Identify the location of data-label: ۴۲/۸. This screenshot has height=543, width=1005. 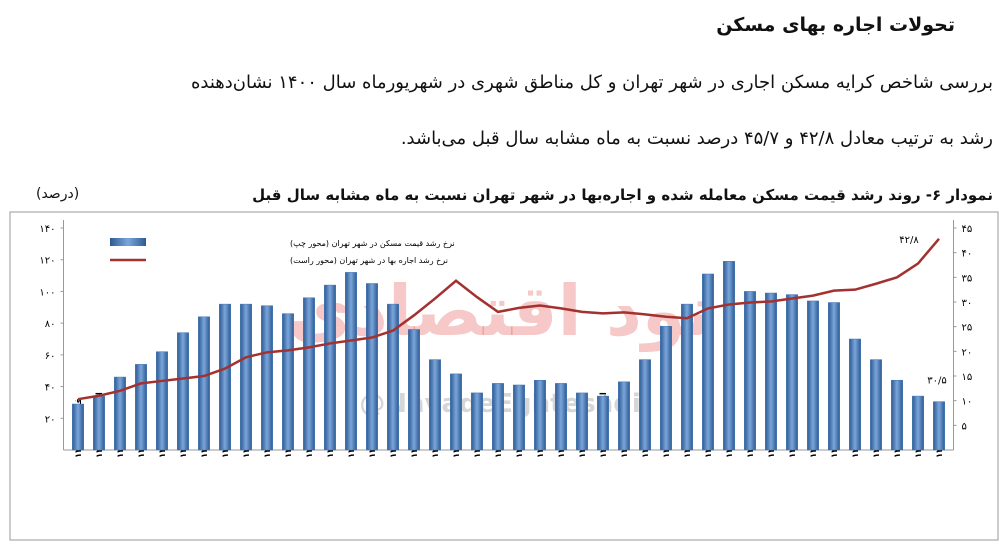
(909, 240).